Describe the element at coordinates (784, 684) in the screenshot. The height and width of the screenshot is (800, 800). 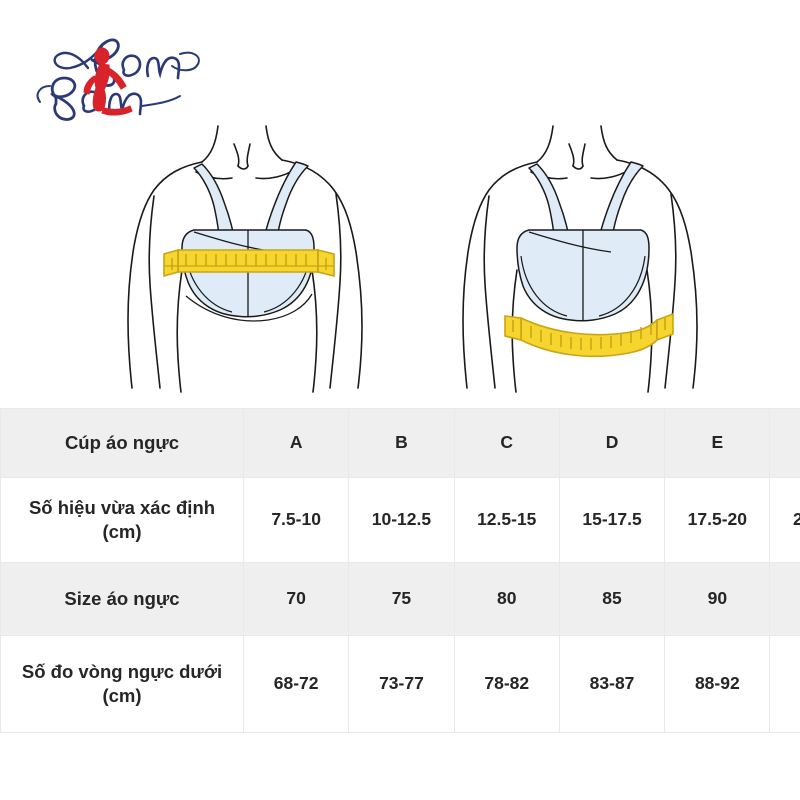
I see `cell-underbust-f: 93-97` at that location.